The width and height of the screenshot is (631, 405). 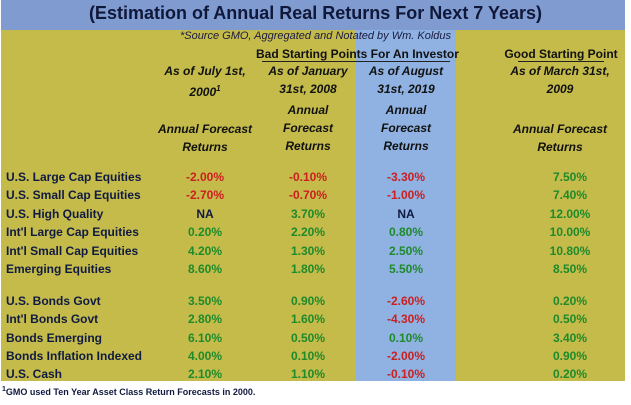 What do you see at coordinates (205, 91) in the screenshot?
I see `col1-date-line2: 20001` at bounding box center [205, 91].